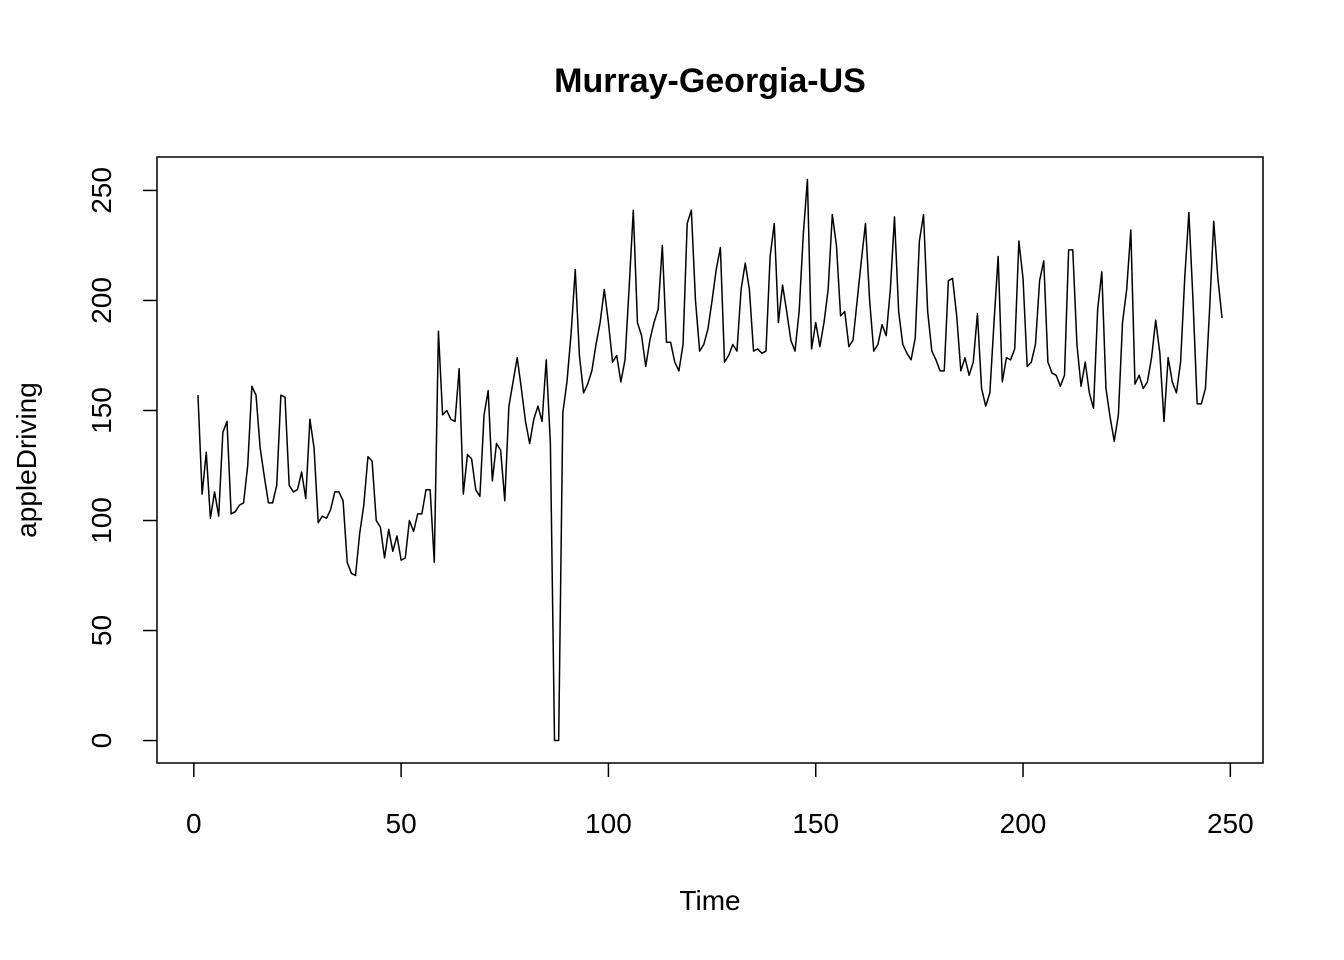  Describe the element at coordinates (710, 81) in the screenshot. I see `chart-title: Murray-Georgia-US` at that location.